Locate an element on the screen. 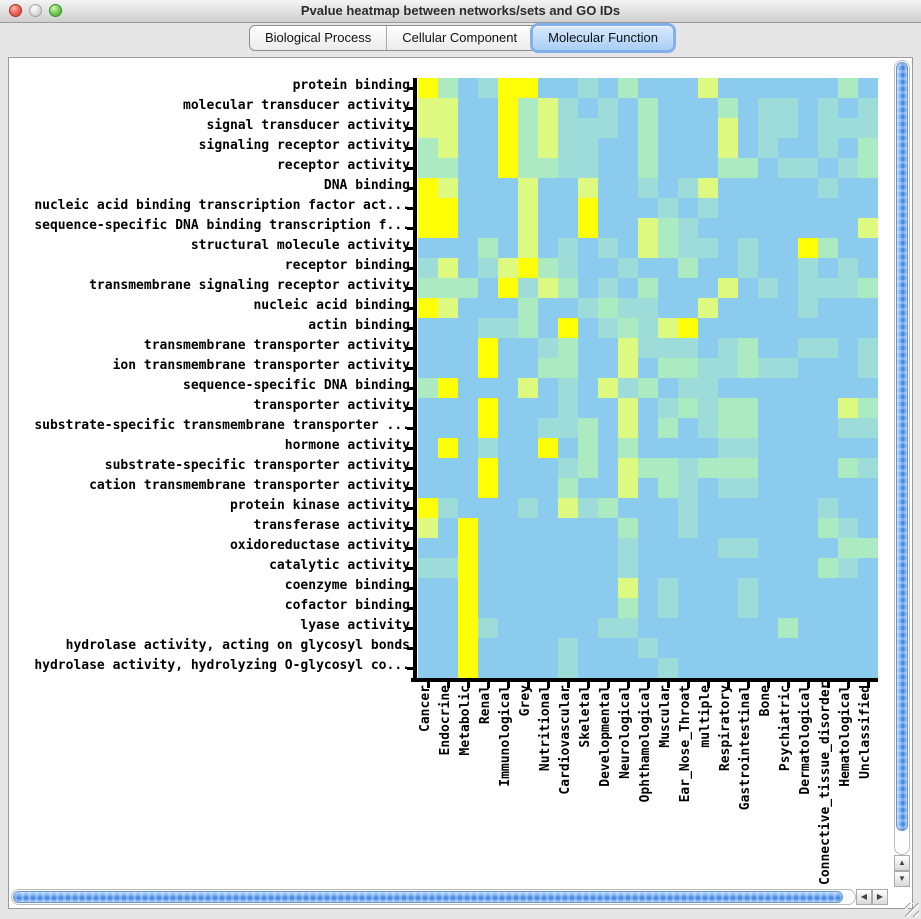 The width and height of the screenshot is (921, 919). zoom-button is located at coordinates (55, 10).